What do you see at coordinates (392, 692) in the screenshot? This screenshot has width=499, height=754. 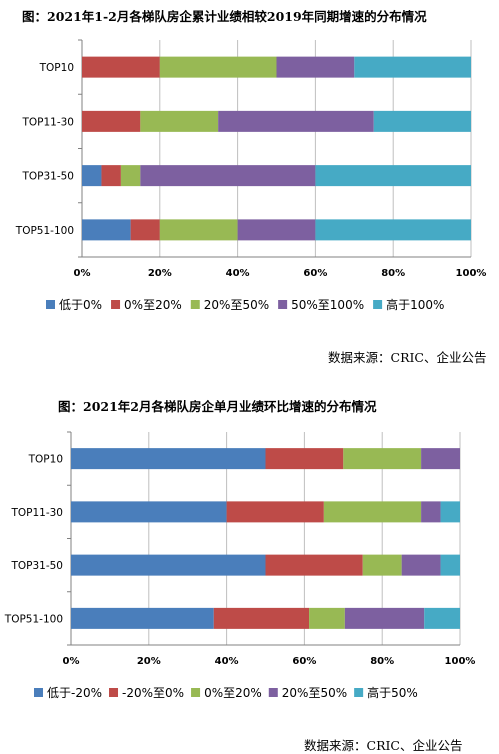 I see `legend-label: 高于50%` at bounding box center [392, 692].